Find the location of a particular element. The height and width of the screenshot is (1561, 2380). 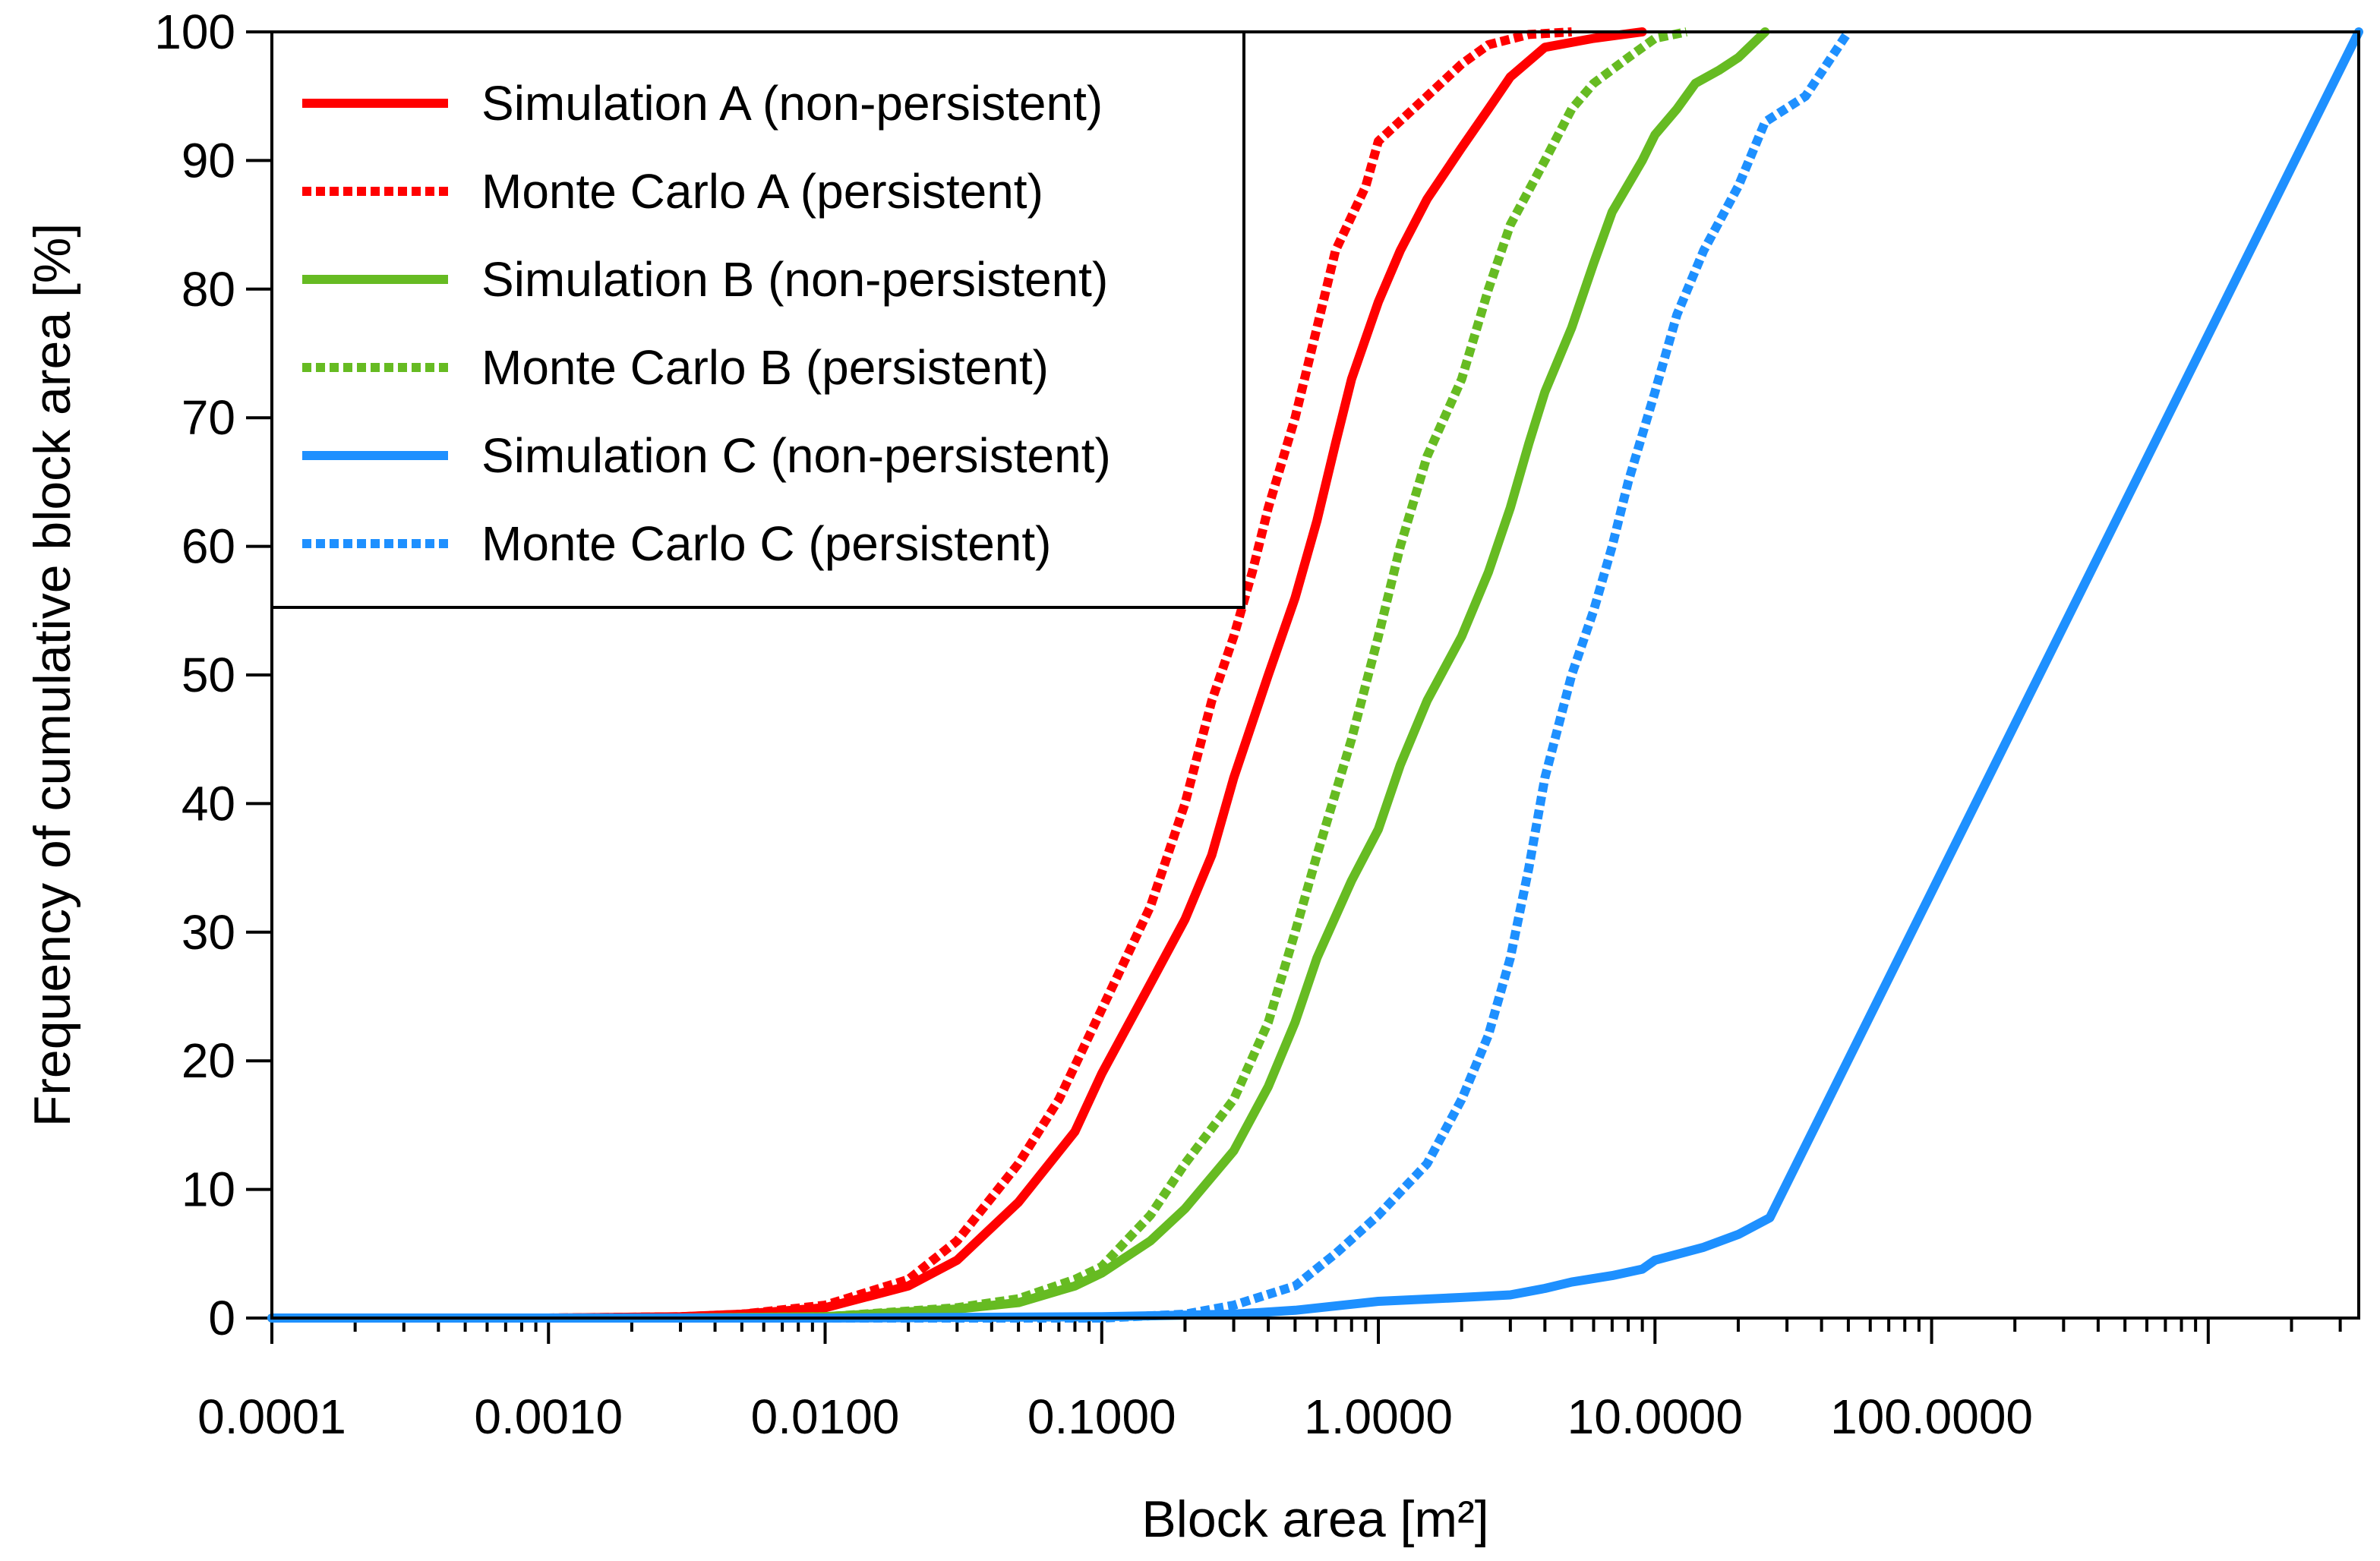

y-tick-label: 80 is located at coordinates (208, 289).